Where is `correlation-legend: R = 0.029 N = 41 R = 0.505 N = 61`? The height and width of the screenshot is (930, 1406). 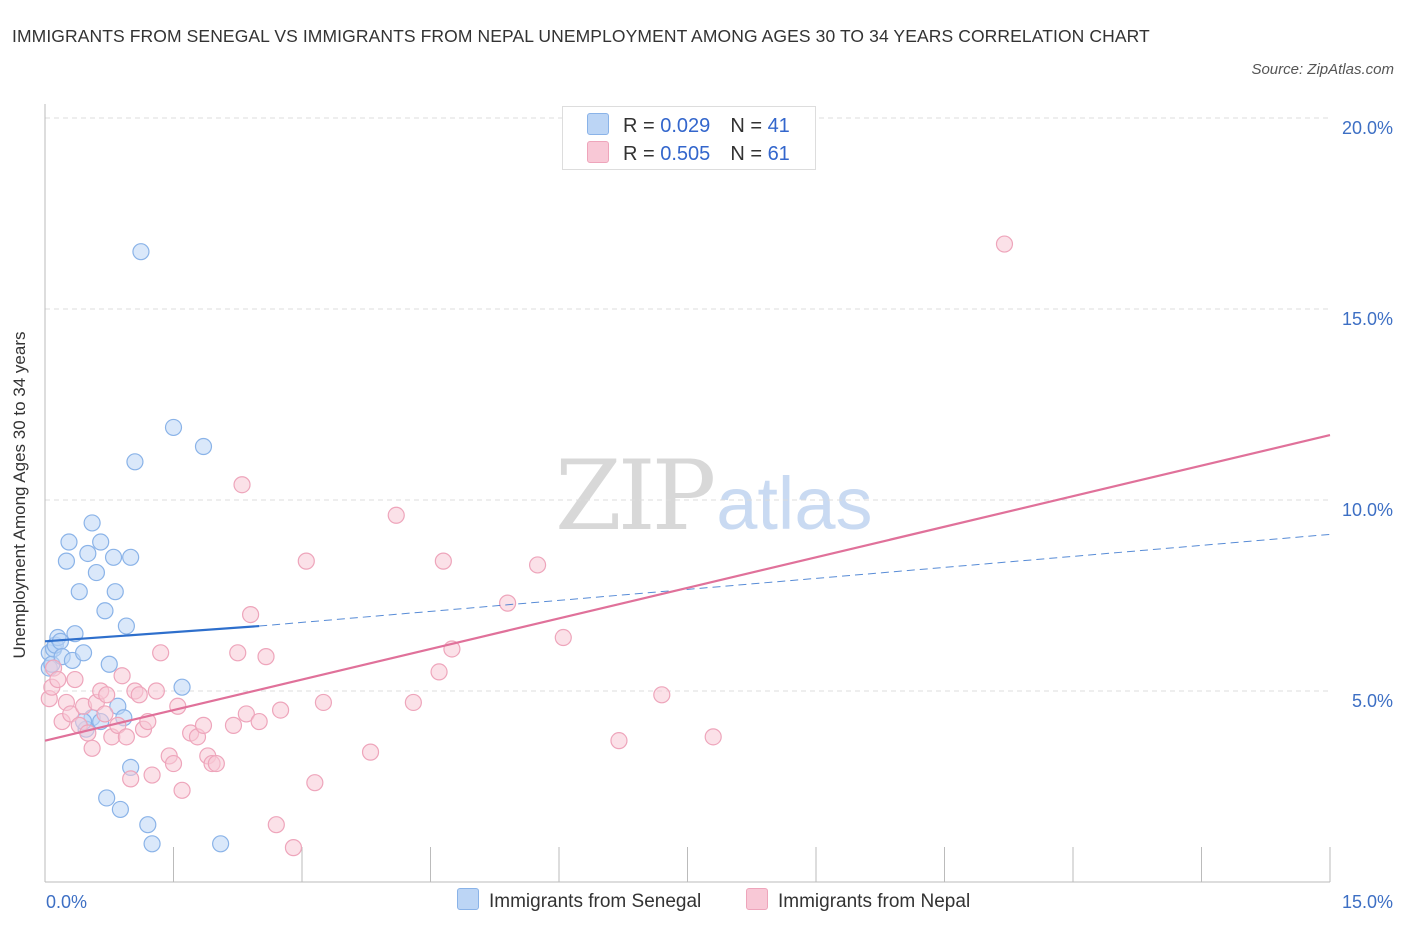 correlation-legend: R = 0.029 N = 41 R = 0.505 N = 61 is located at coordinates (689, 138).